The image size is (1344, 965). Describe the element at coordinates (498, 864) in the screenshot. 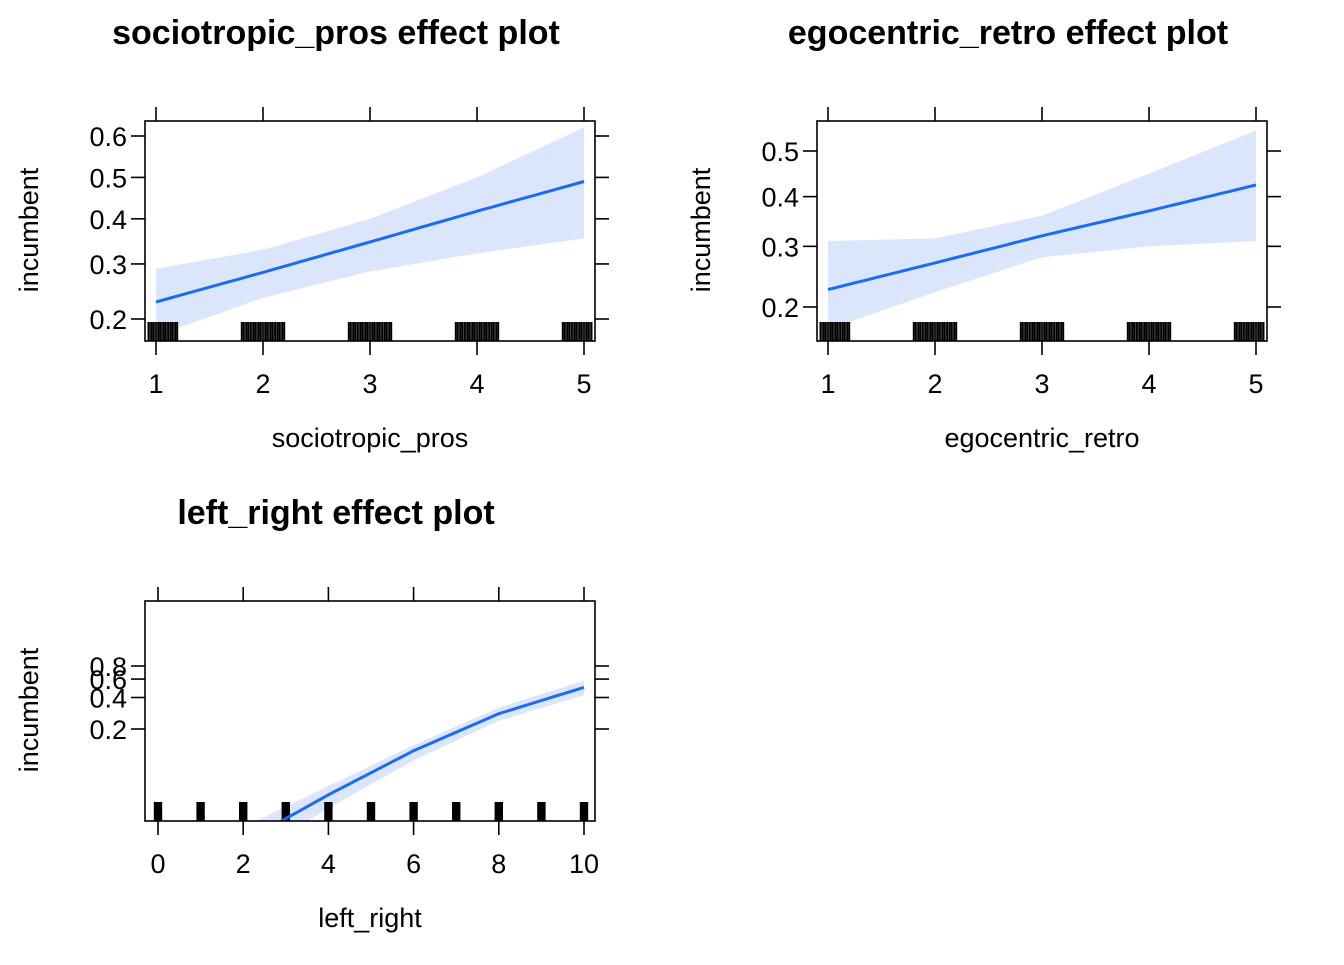

I see `x-tick-label: 8` at that location.